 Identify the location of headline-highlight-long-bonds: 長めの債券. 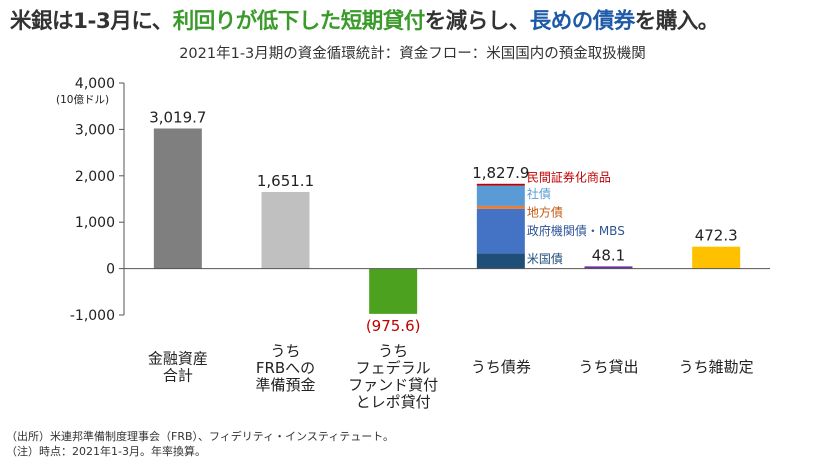
(582, 21).